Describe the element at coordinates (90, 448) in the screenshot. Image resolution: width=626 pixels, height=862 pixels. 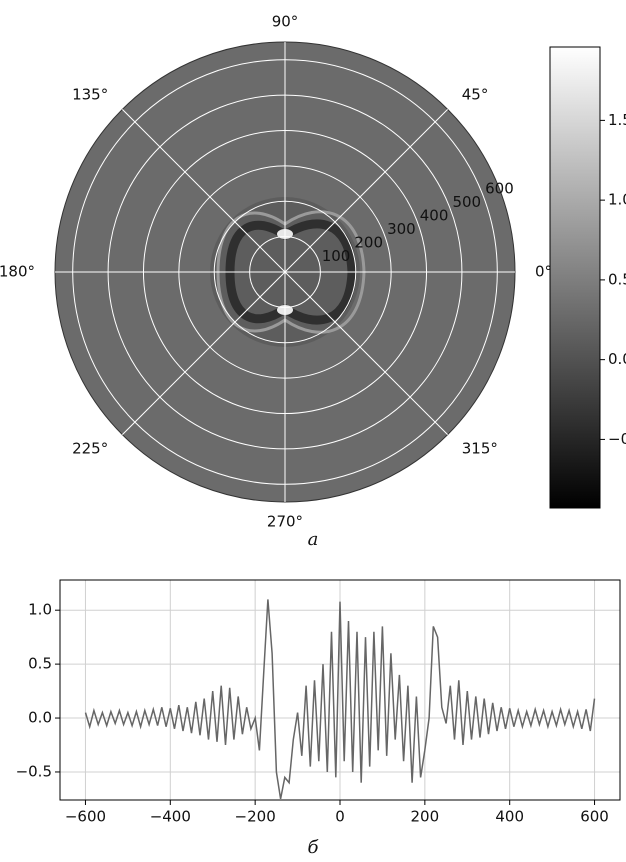
I see `theta-tick-label: 225°` at that location.